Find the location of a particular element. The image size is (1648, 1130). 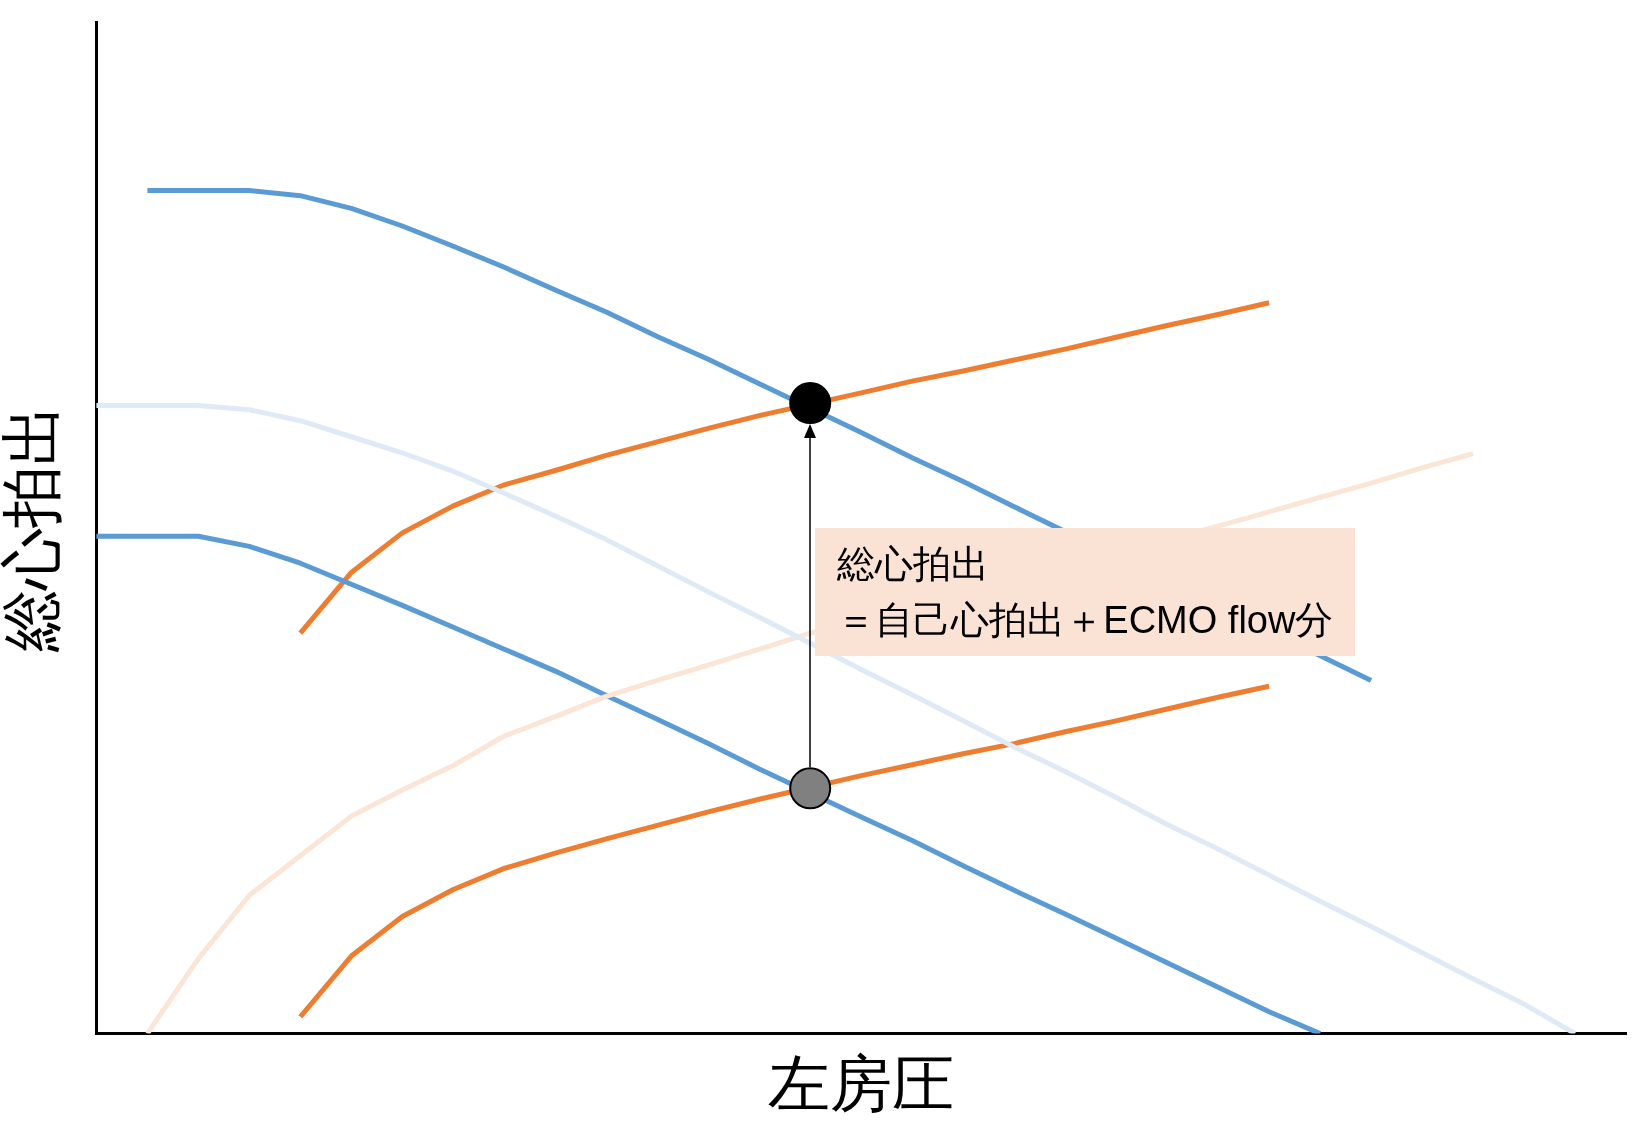

annotation: ＝自己心拍出＋ECMO flow分 is located at coordinates (1085, 620).